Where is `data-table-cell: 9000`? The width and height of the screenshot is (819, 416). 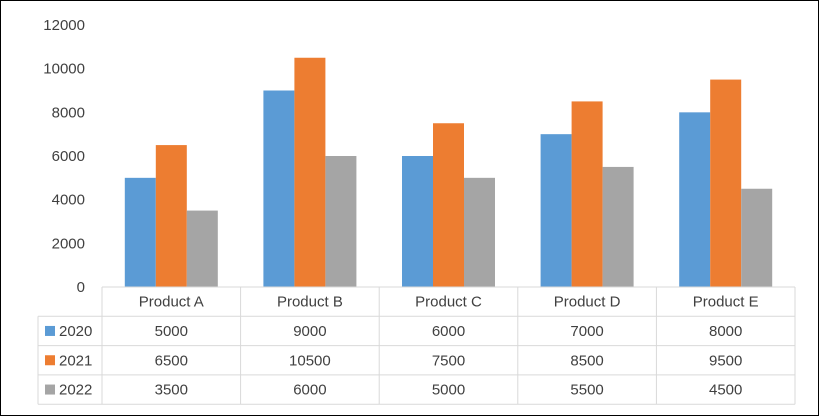 data-table-cell: 9000 is located at coordinates (309, 331).